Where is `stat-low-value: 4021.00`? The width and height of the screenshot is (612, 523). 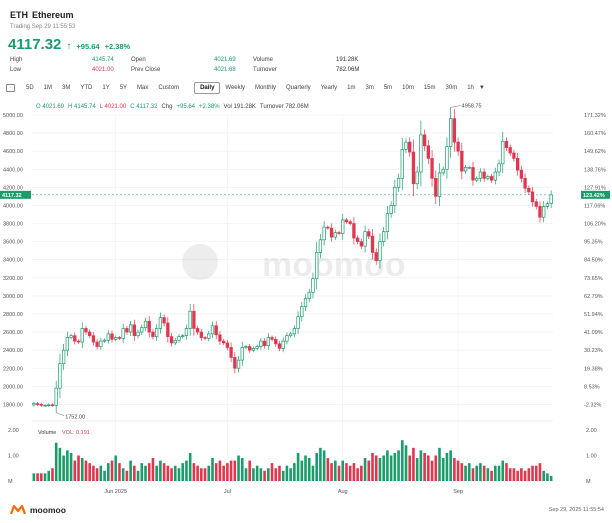
stat-low-value: 4021.00 is located at coordinates (103, 70).